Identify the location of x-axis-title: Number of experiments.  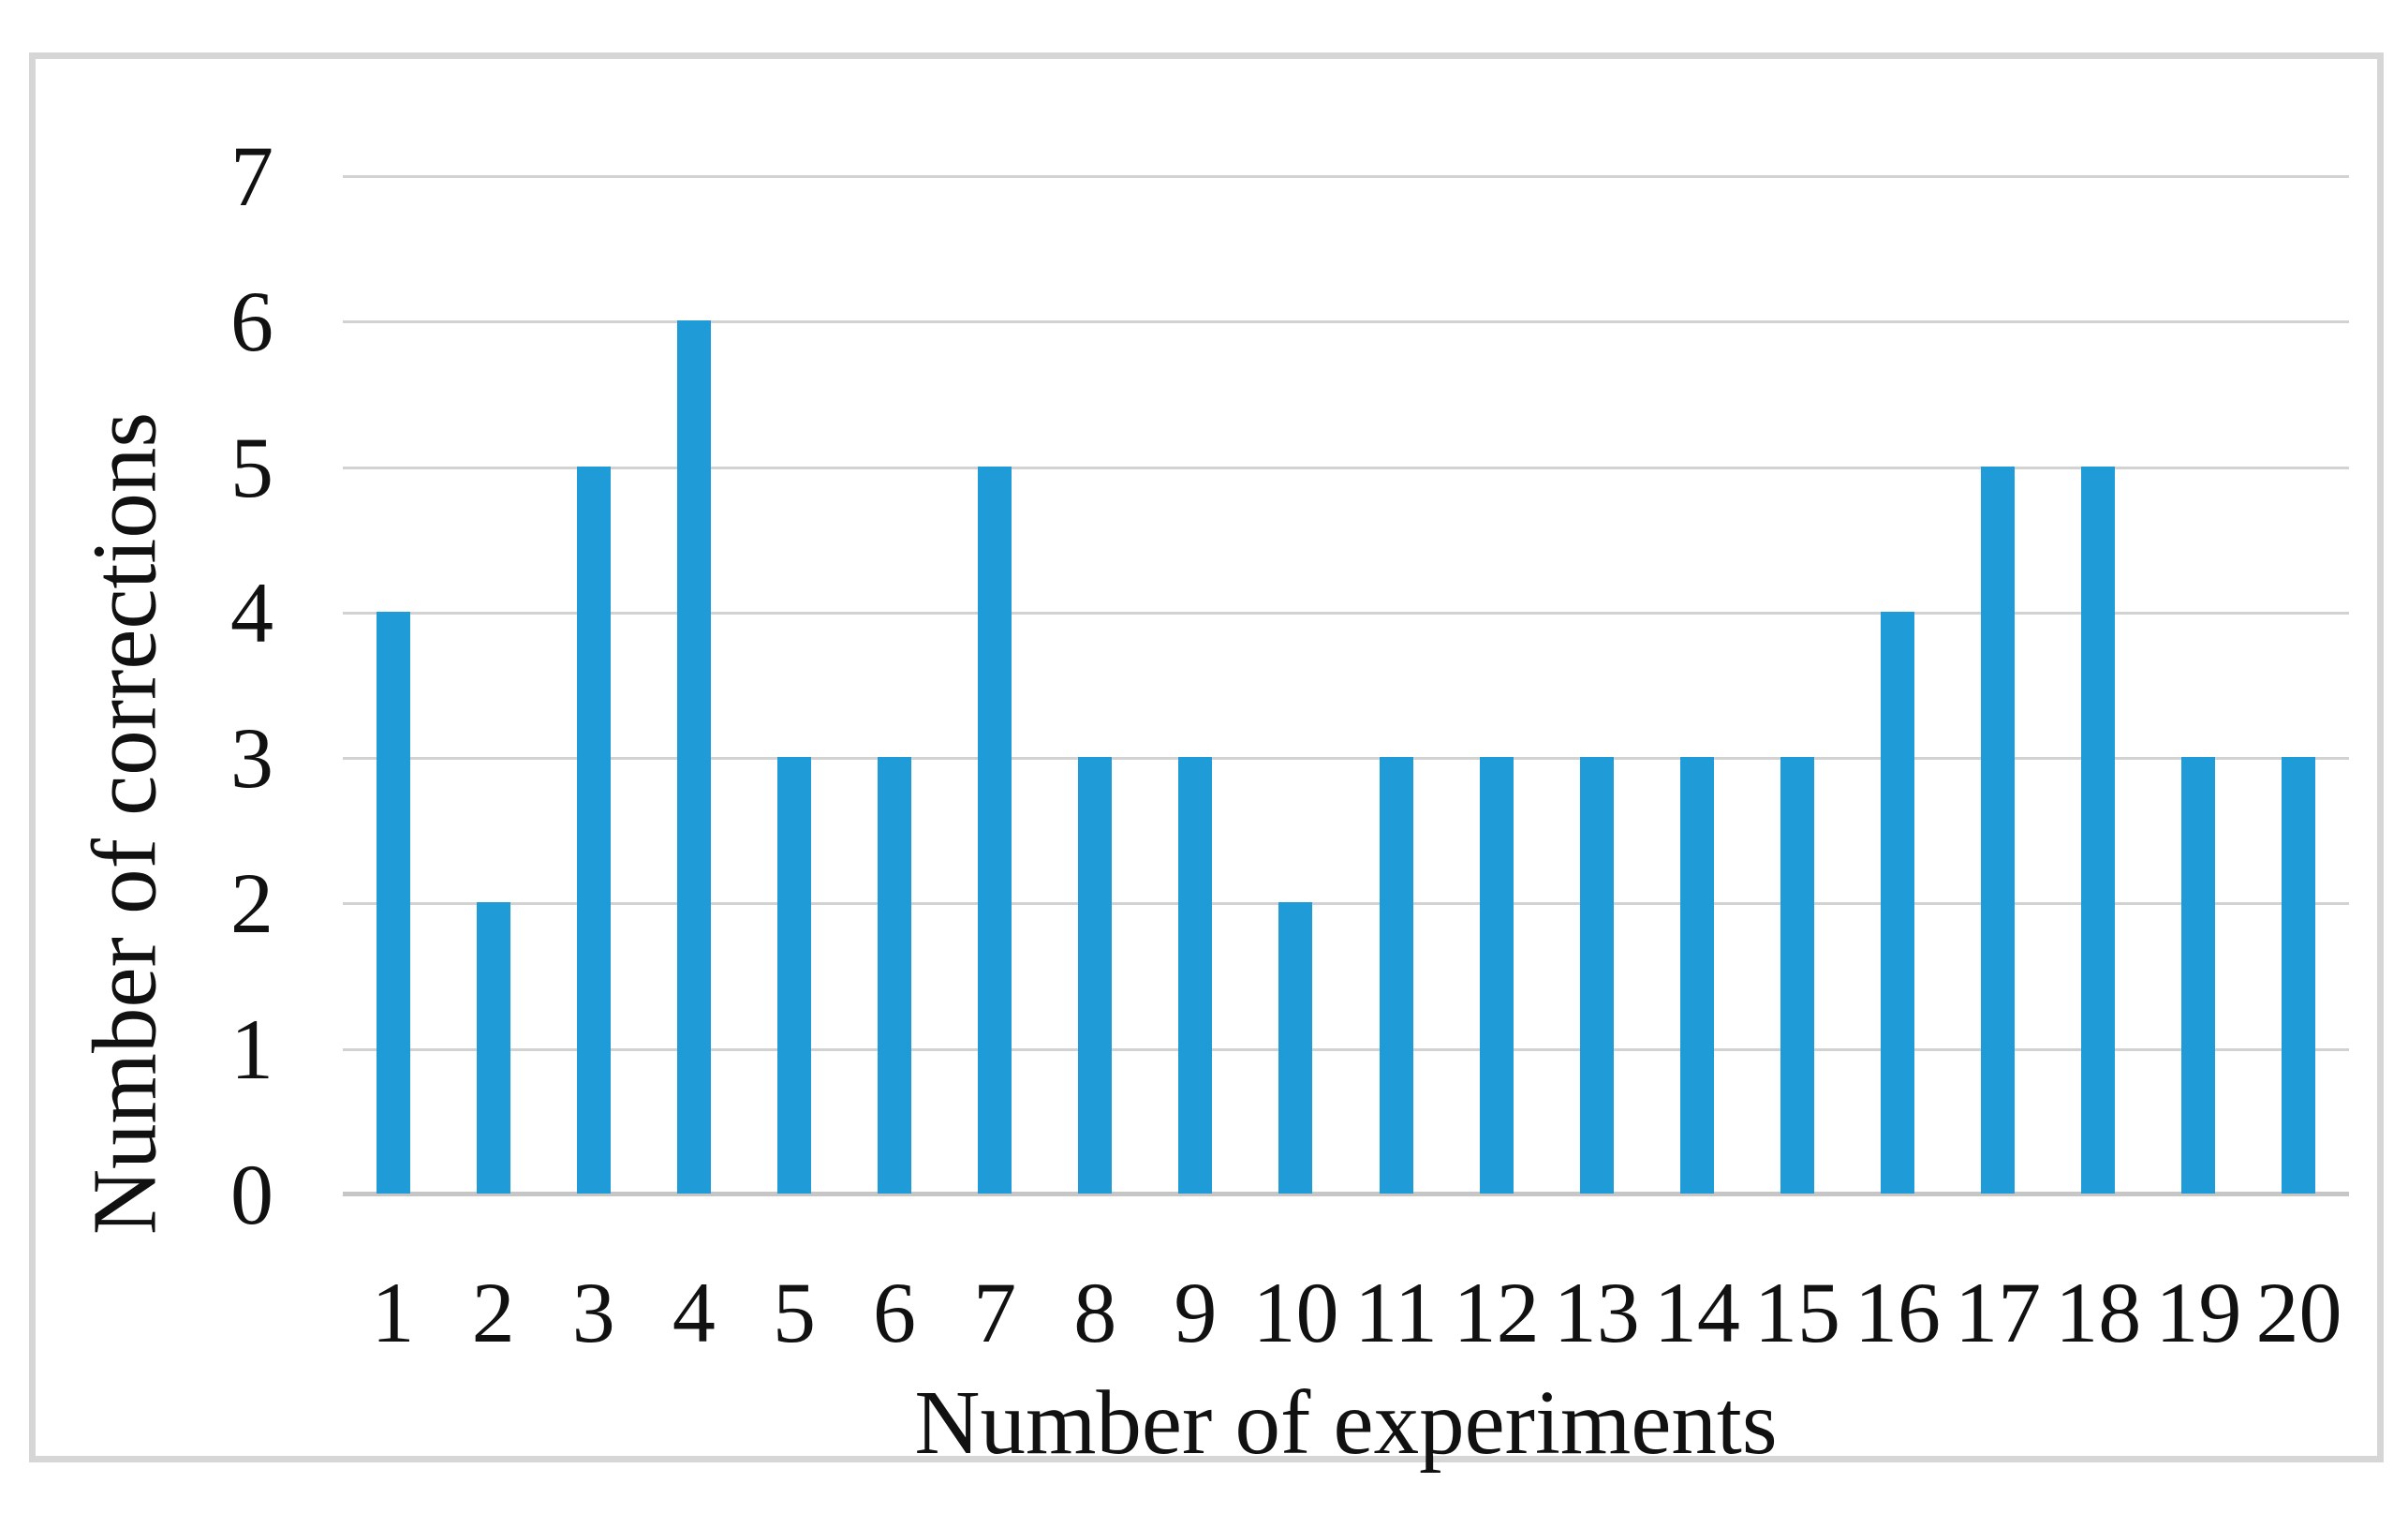
(1346, 1422).